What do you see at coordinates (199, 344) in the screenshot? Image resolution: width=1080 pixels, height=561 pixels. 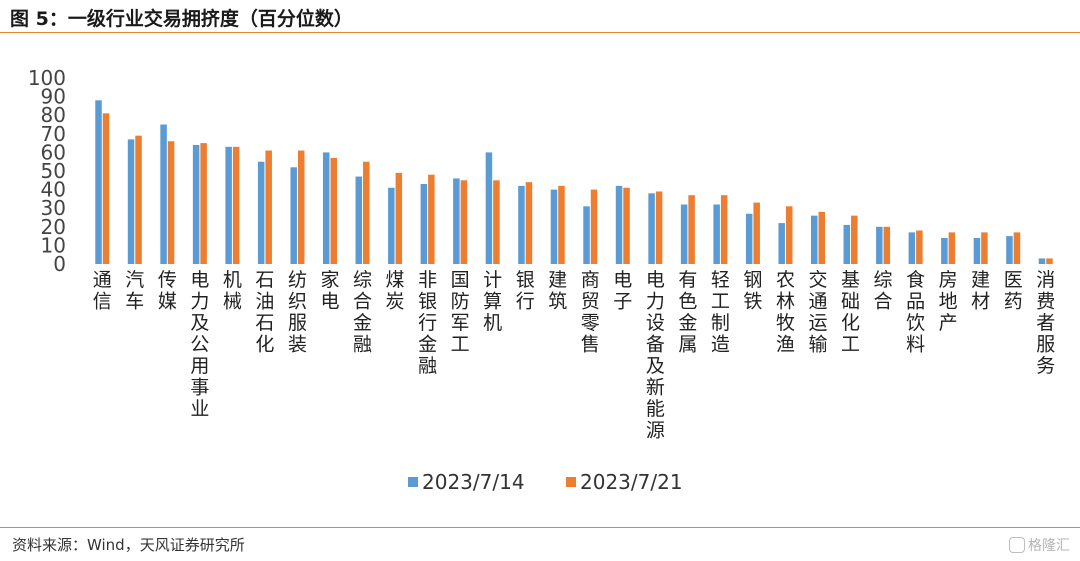 I see `x-category-label: 电力及公用事业` at bounding box center [199, 344].